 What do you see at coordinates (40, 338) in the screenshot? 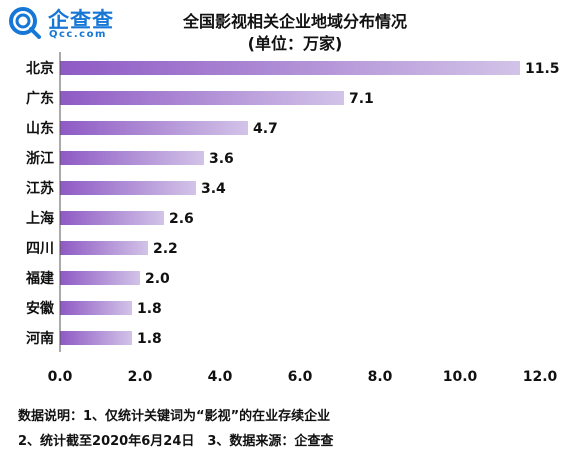
I see `category-label: 河南` at bounding box center [40, 338].